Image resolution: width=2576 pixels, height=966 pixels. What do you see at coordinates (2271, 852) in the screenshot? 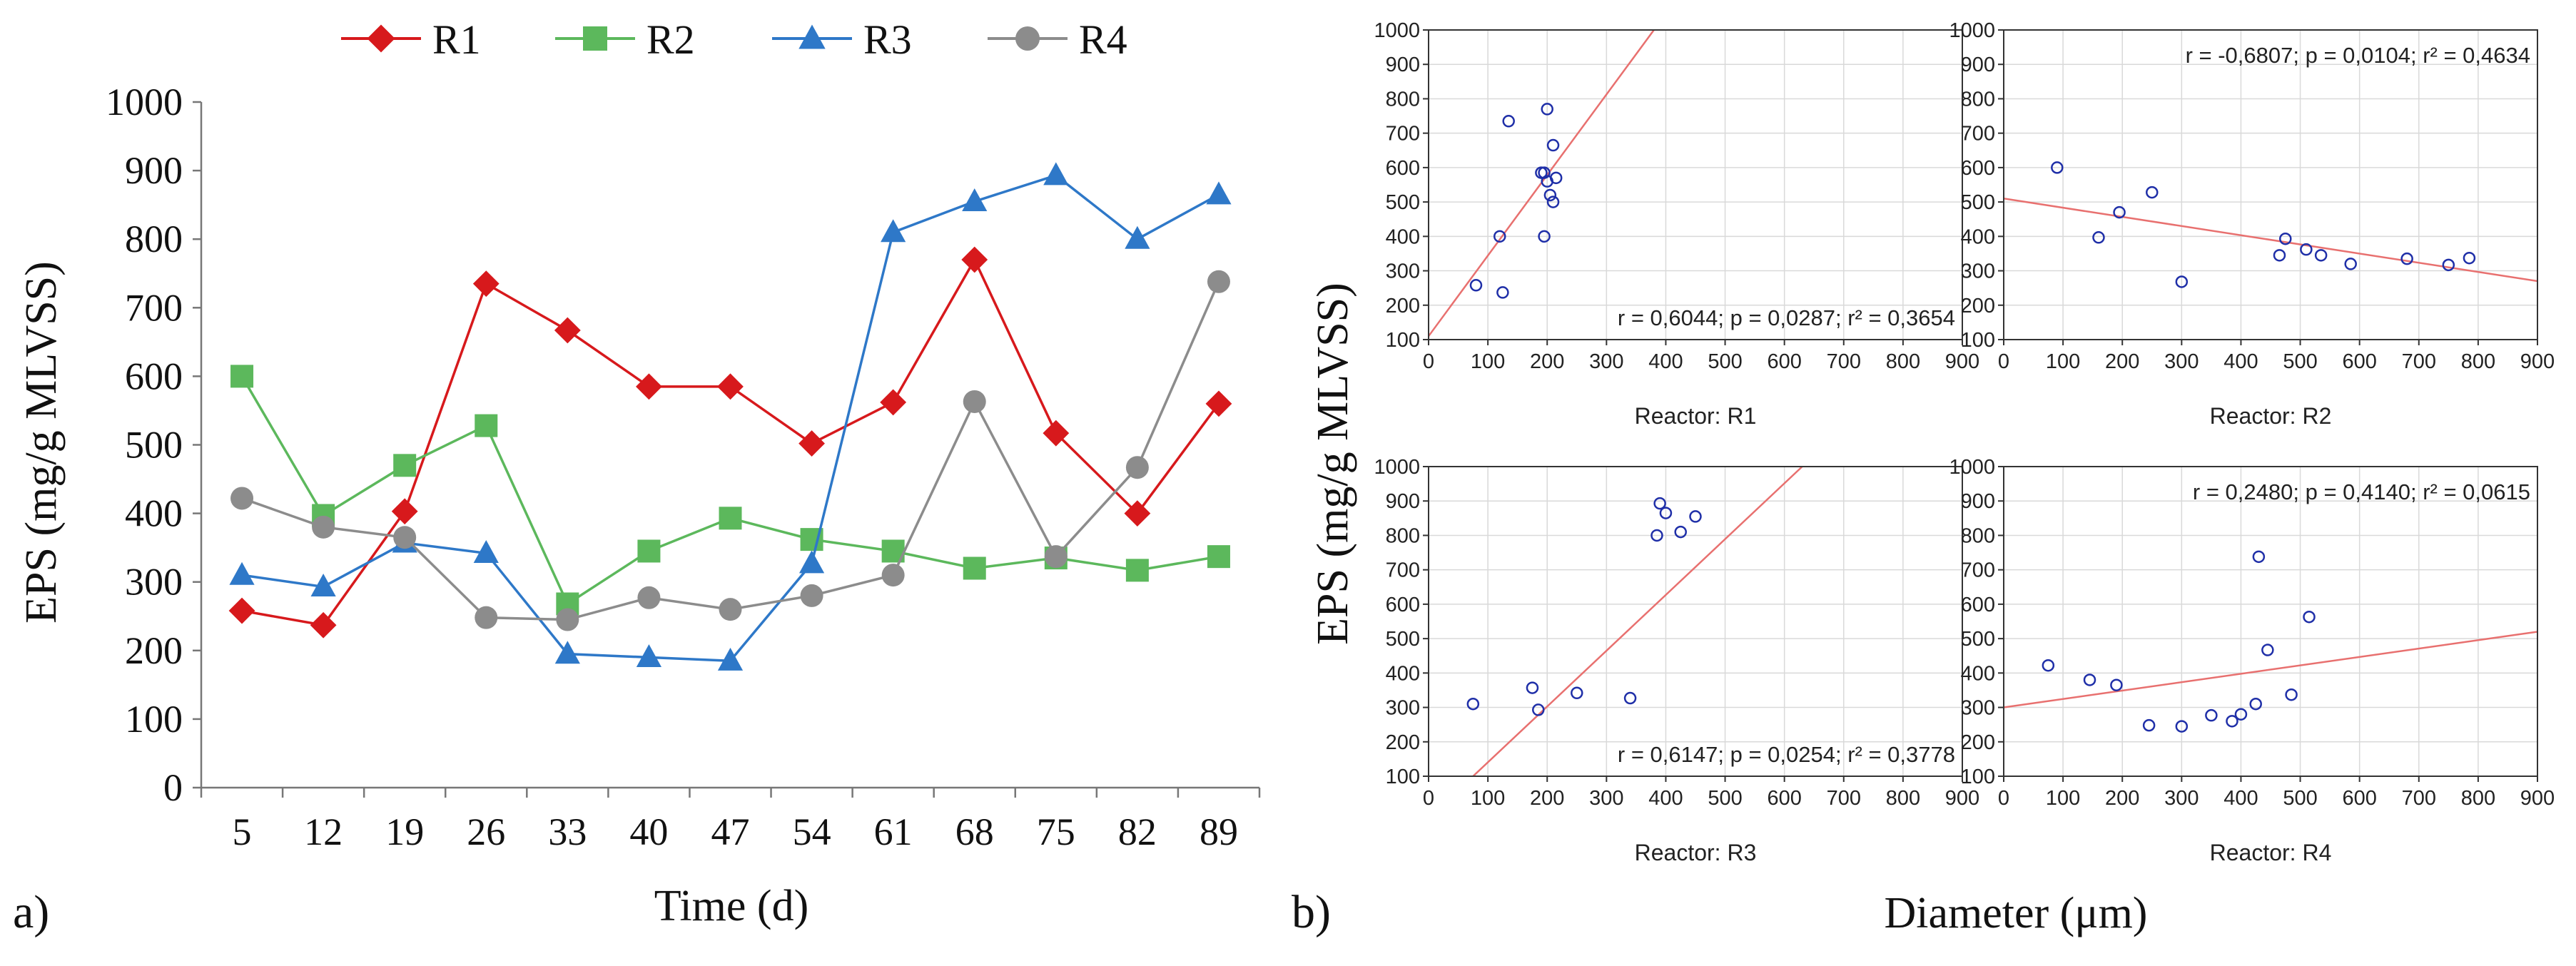
I see `subplot-title: Reactor: R4` at bounding box center [2271, 852].